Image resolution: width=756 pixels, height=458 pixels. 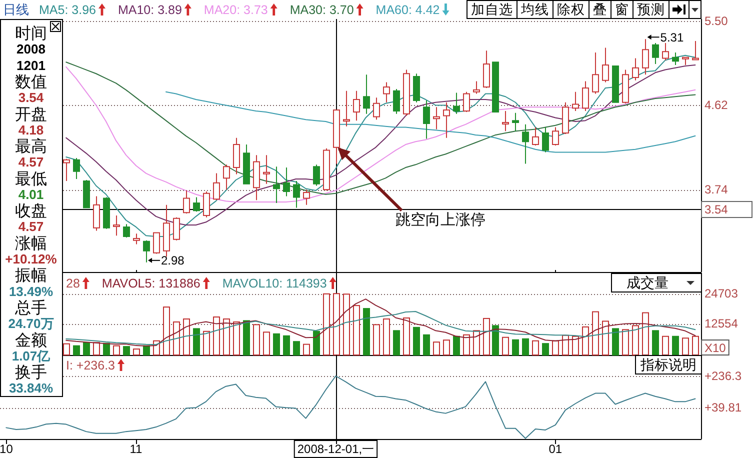 What do you see at coordinates (91, 365) in the screenshot?
I see `annotation: I: +236.3` at bounding box center [91, 365].